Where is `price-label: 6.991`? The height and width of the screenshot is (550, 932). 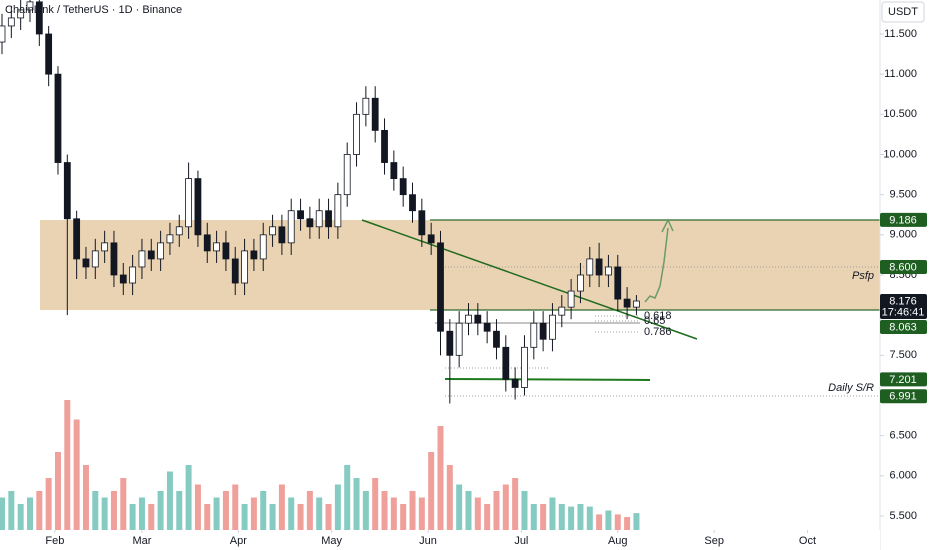
price-label: 6.991 is located at coordinates (903, 397).